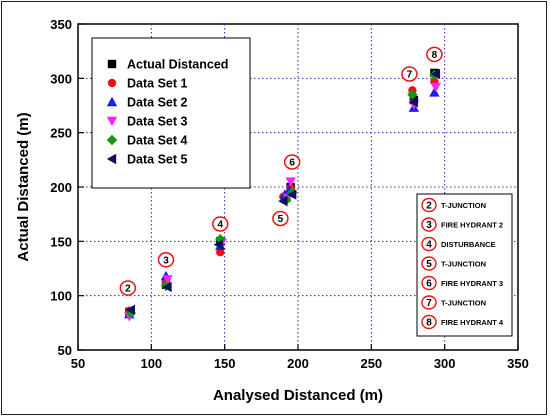  Describe the element at coordinates (472, 283) in the screenshot. I see `key-label: FIRE HYDRANT 3` at that location.